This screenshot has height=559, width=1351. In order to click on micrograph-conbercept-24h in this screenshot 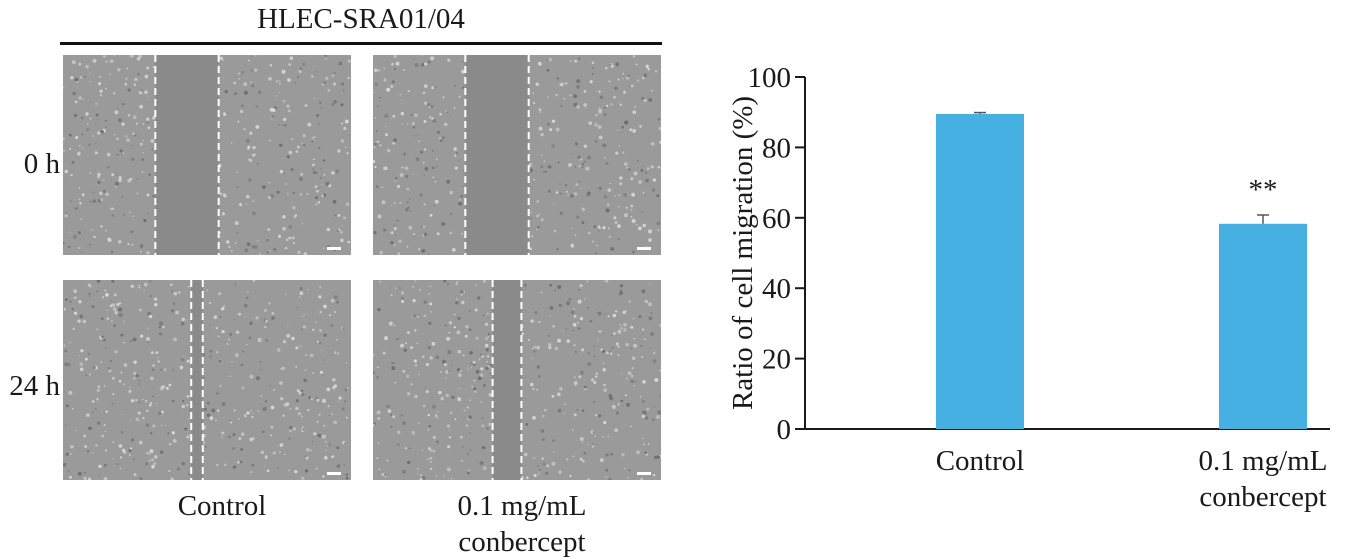, I will do `click(517, 380)`.